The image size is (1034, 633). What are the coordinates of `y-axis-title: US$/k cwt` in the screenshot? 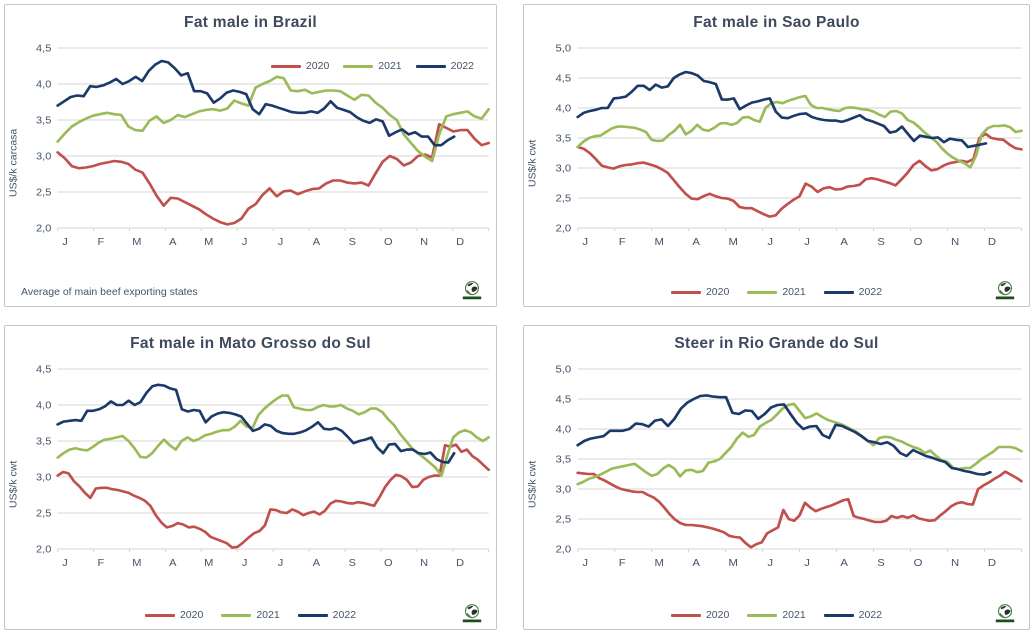 It's located at (532, 484).